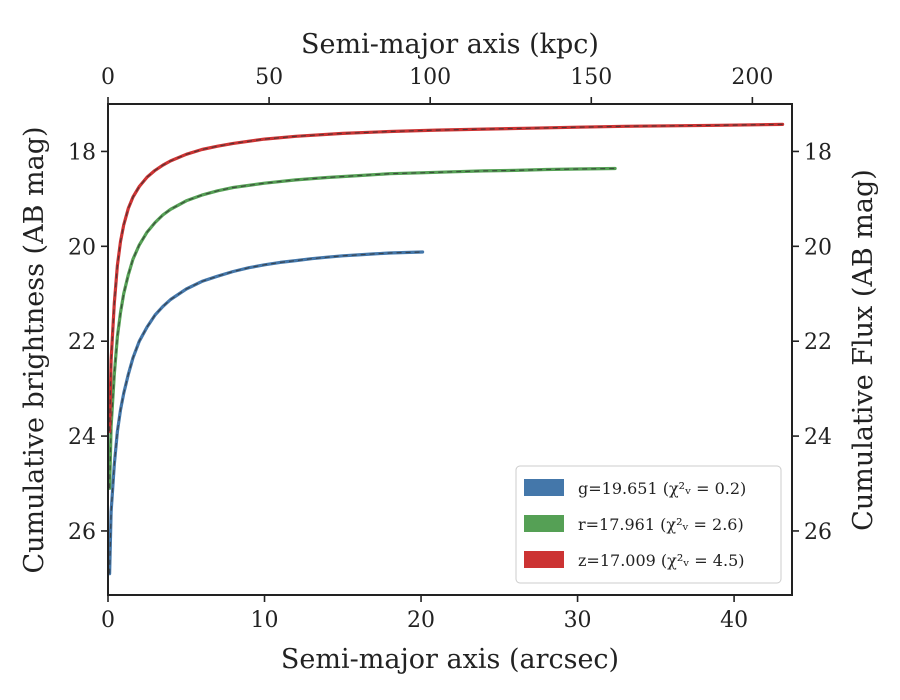 This screenshot has width=900, height=700. Describe the element at coordinates (82, 437) in the screenshot. I see `y-tick-label: 24` at that location.